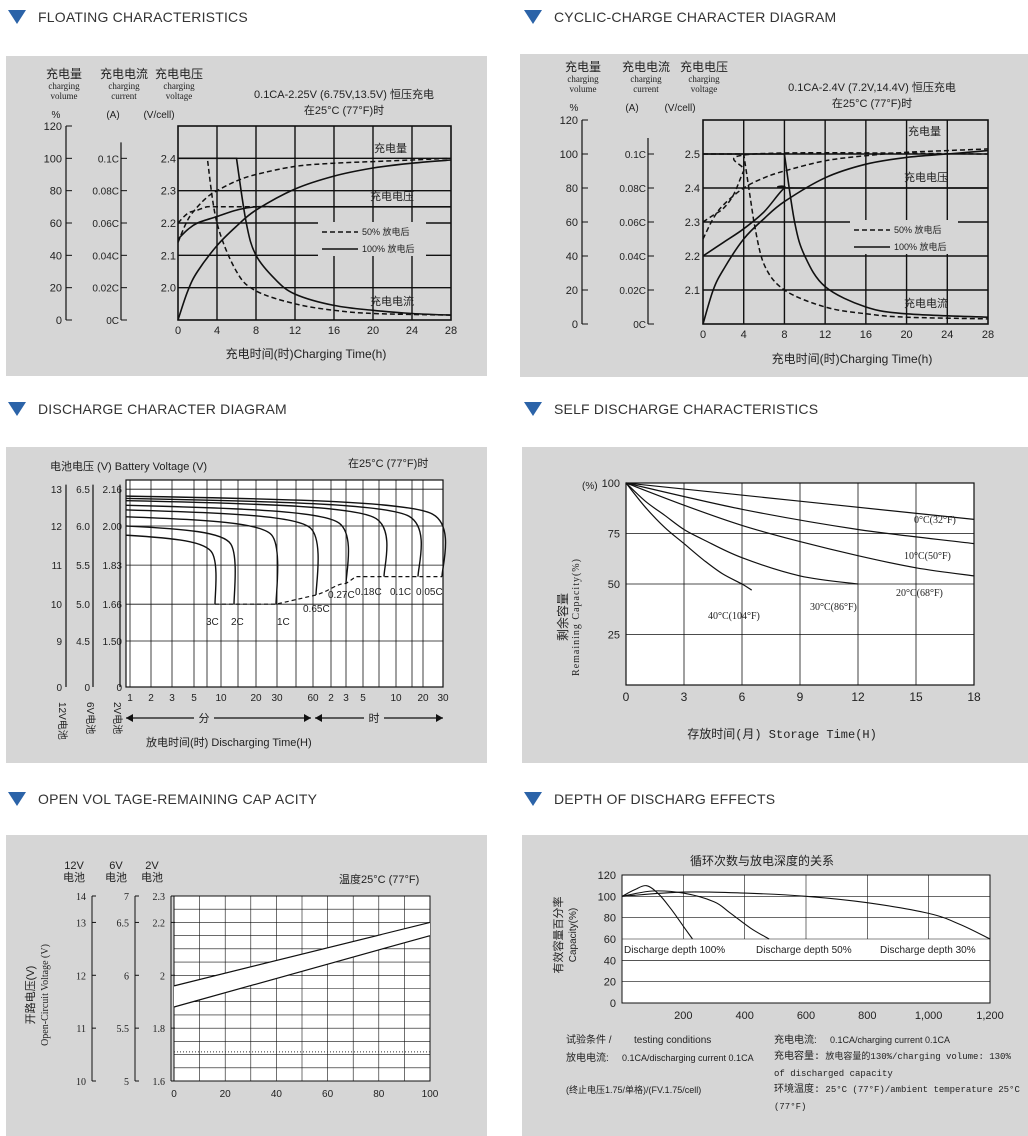  What do you see at coordinates (147, 409) in the screenshot?
I see `header-discharge: DISCHARGE CHARACTER DIAGRAM` at bounding box center [147, 409].